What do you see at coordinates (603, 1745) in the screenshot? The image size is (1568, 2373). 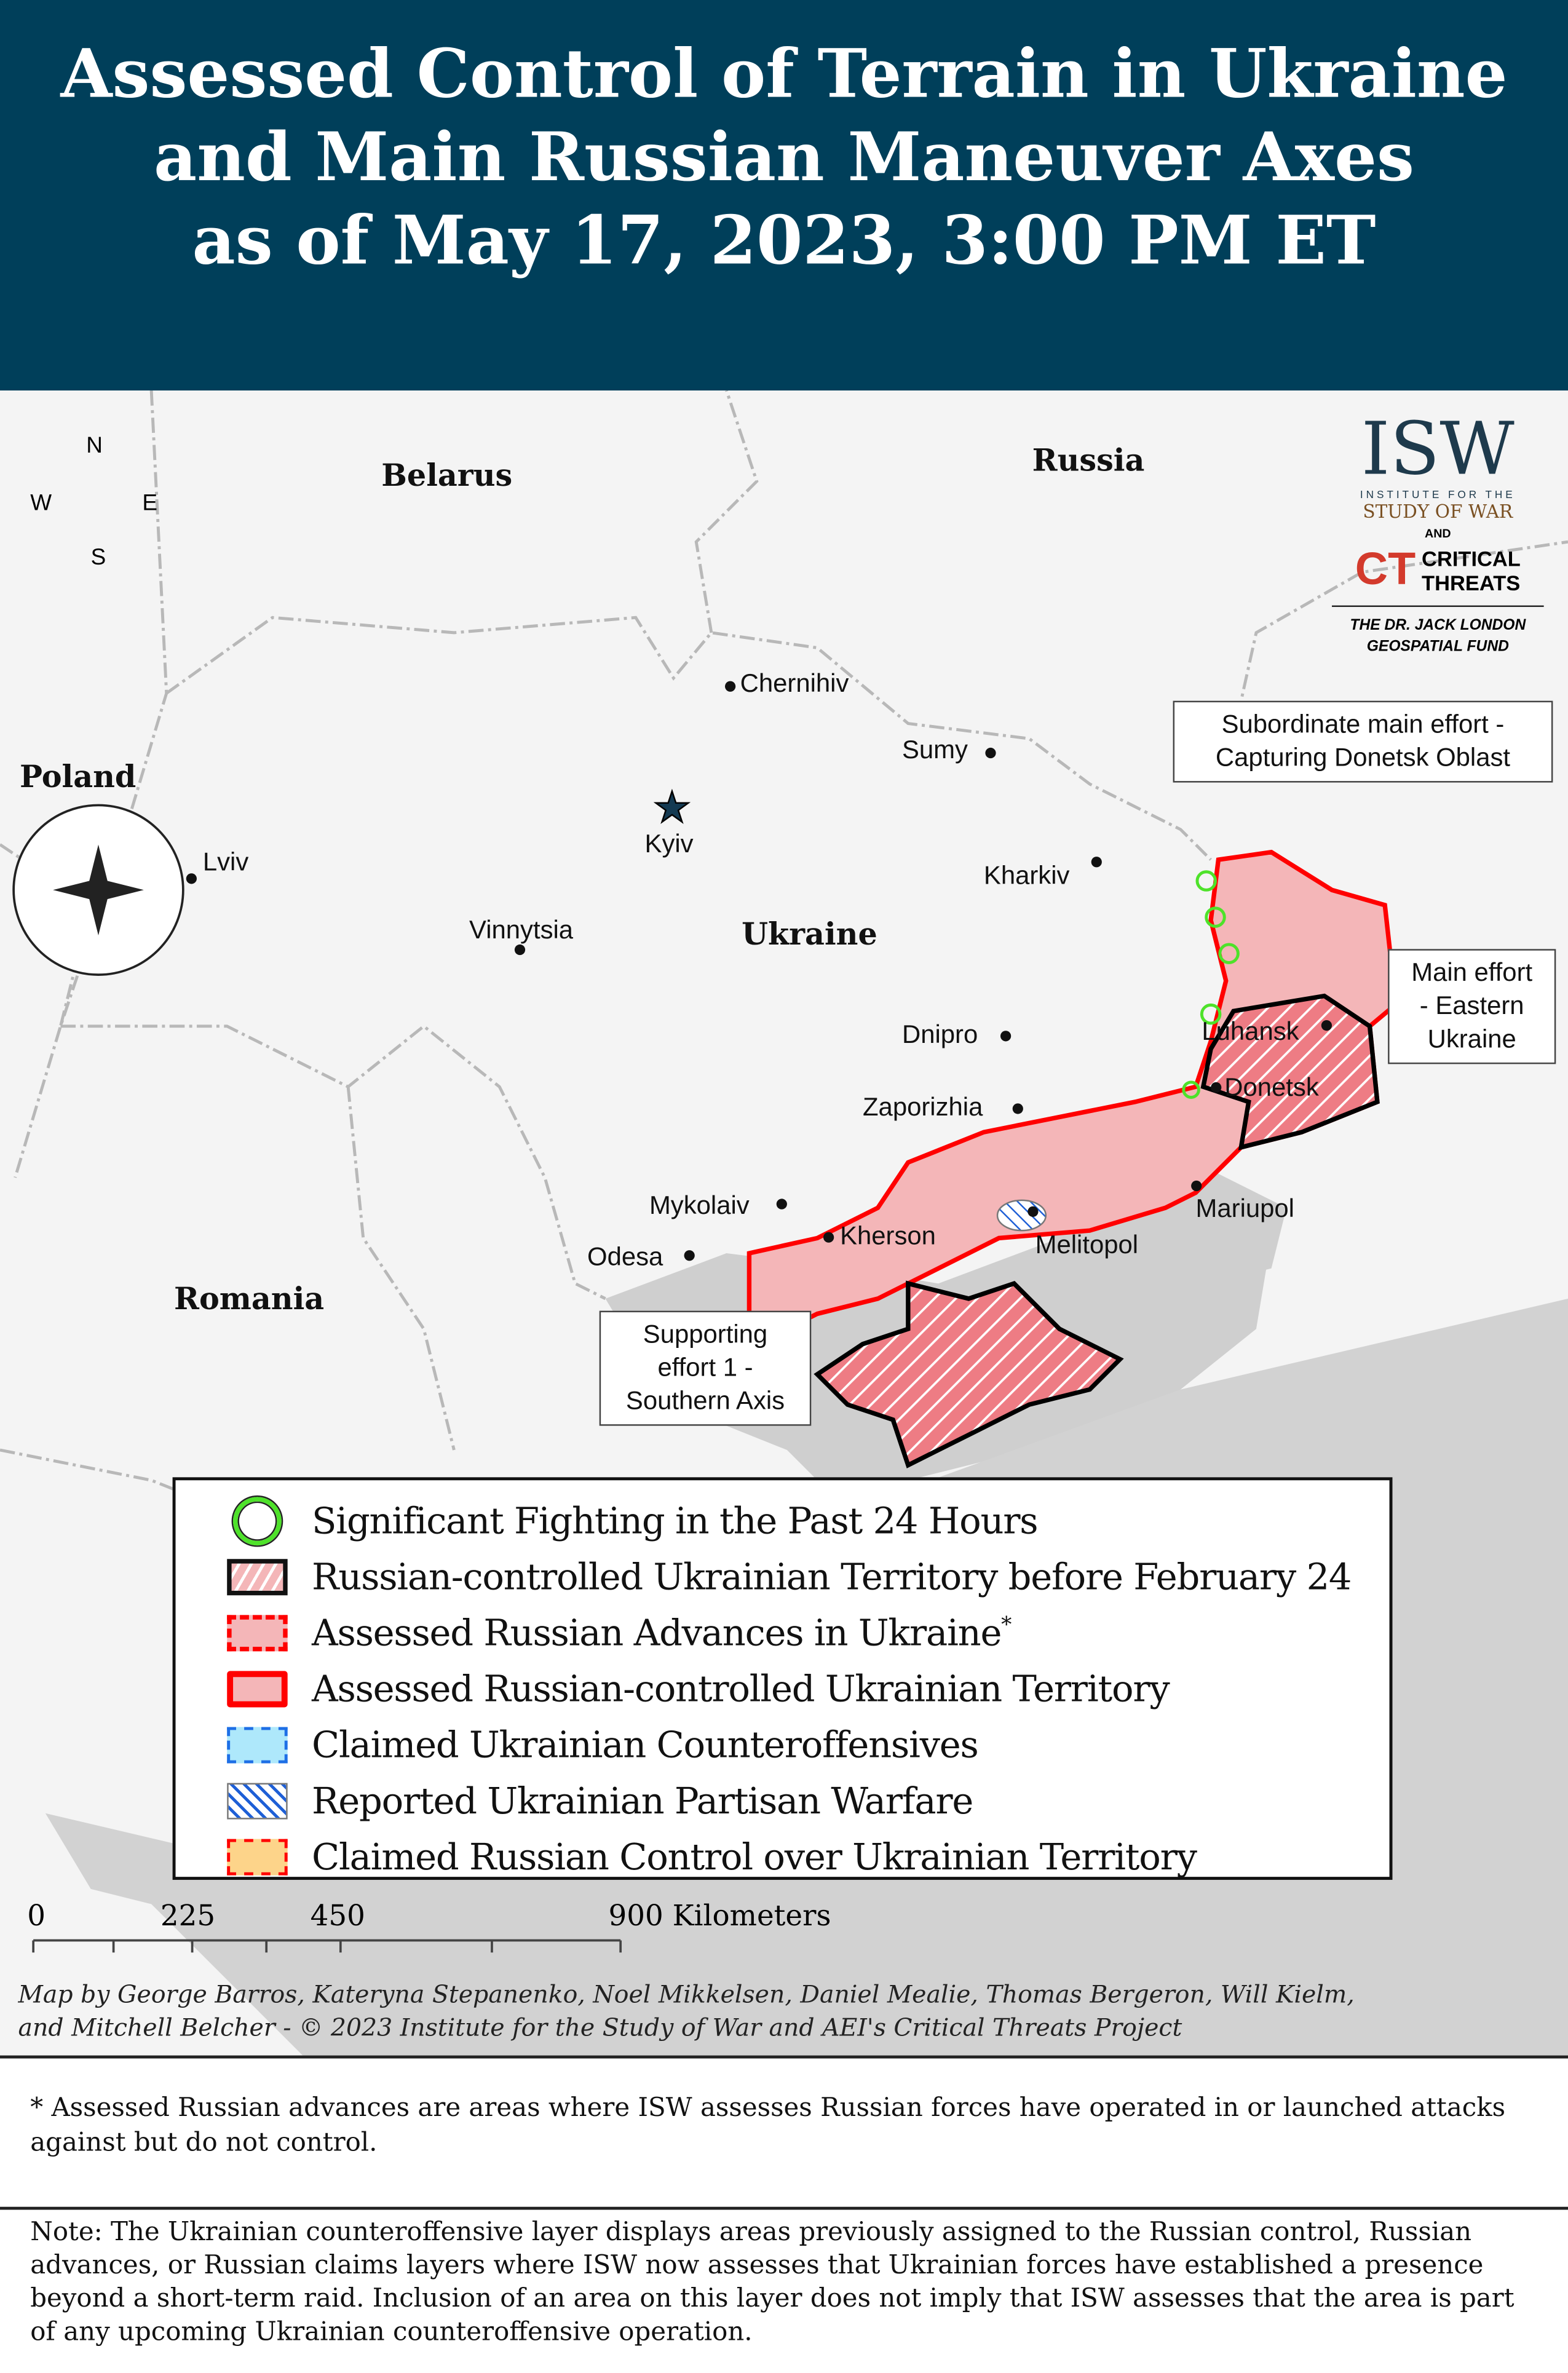 I see `legend-item-counteroffensive: Claimed Ukrainian Counteroffensives` at bounding box center [603, 1745].